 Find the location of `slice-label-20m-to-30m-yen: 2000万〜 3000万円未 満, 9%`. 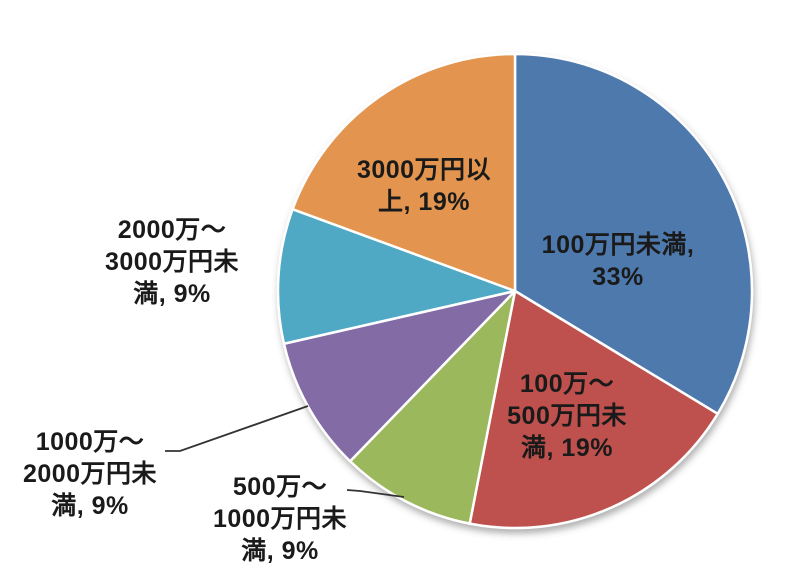

slice-label-20m-to-30m-yen: 2000万〜 3000万円未 満, 9% is located at coordinates (172, 262).